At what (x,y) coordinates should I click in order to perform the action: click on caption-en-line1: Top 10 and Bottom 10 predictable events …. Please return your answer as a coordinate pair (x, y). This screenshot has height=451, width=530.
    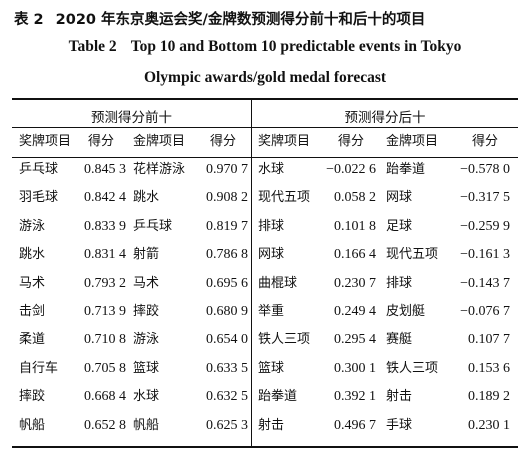
    Looking at the image, I should click on (296, 46).